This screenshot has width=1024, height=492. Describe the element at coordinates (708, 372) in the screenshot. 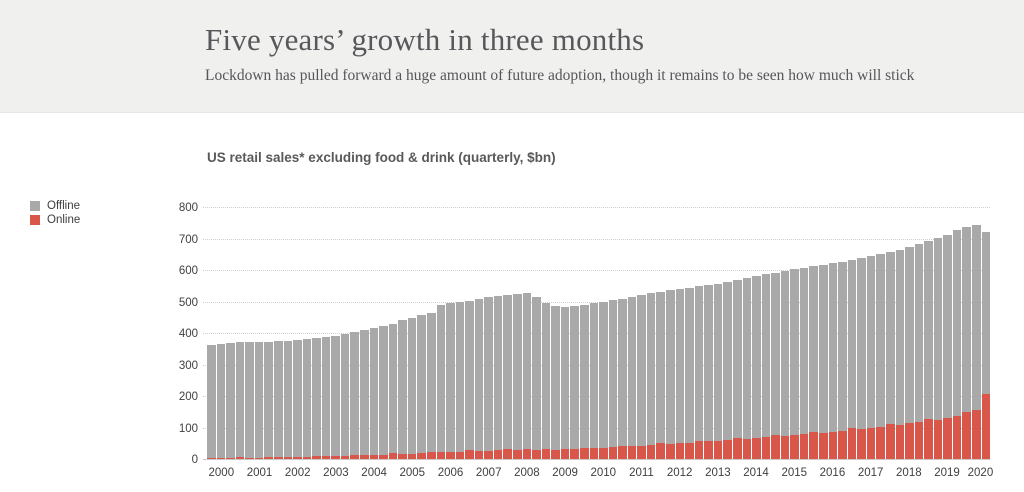

I see `bar-2013-q1` at that location.